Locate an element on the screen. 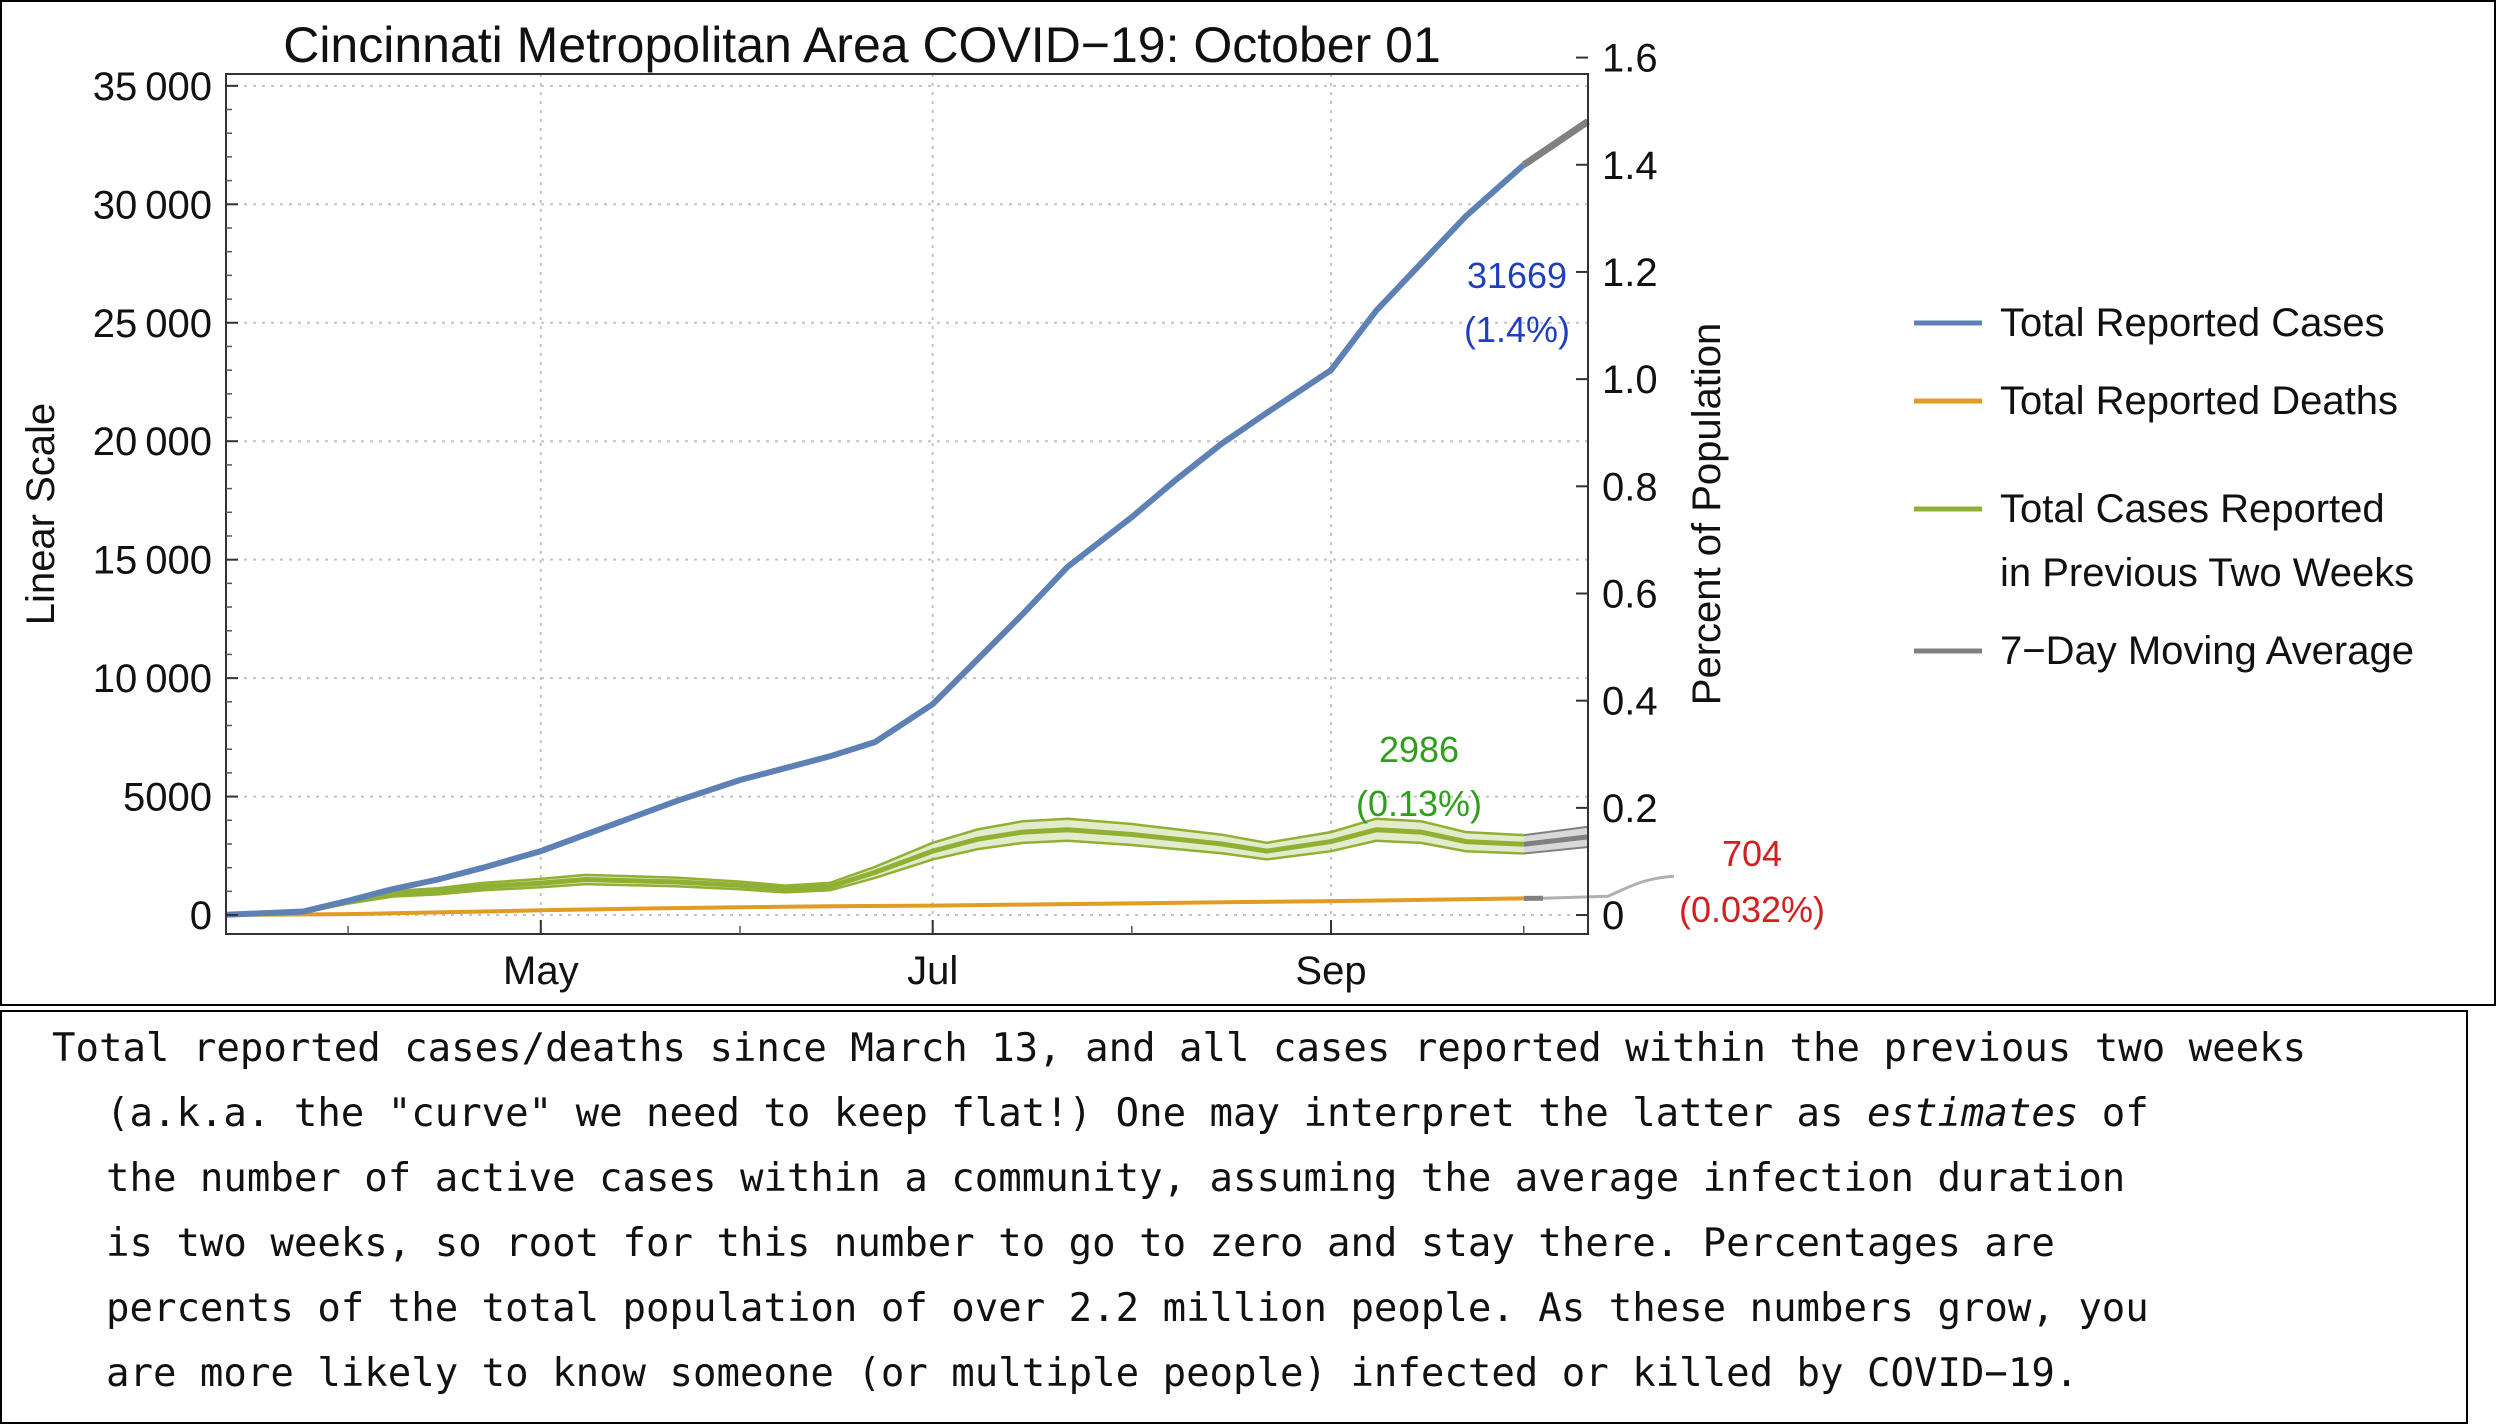  annotation-layer: 31669 (1.4%) 2986 (0.13%) 704 (0.032%) is located at coordinates (1590, 592).